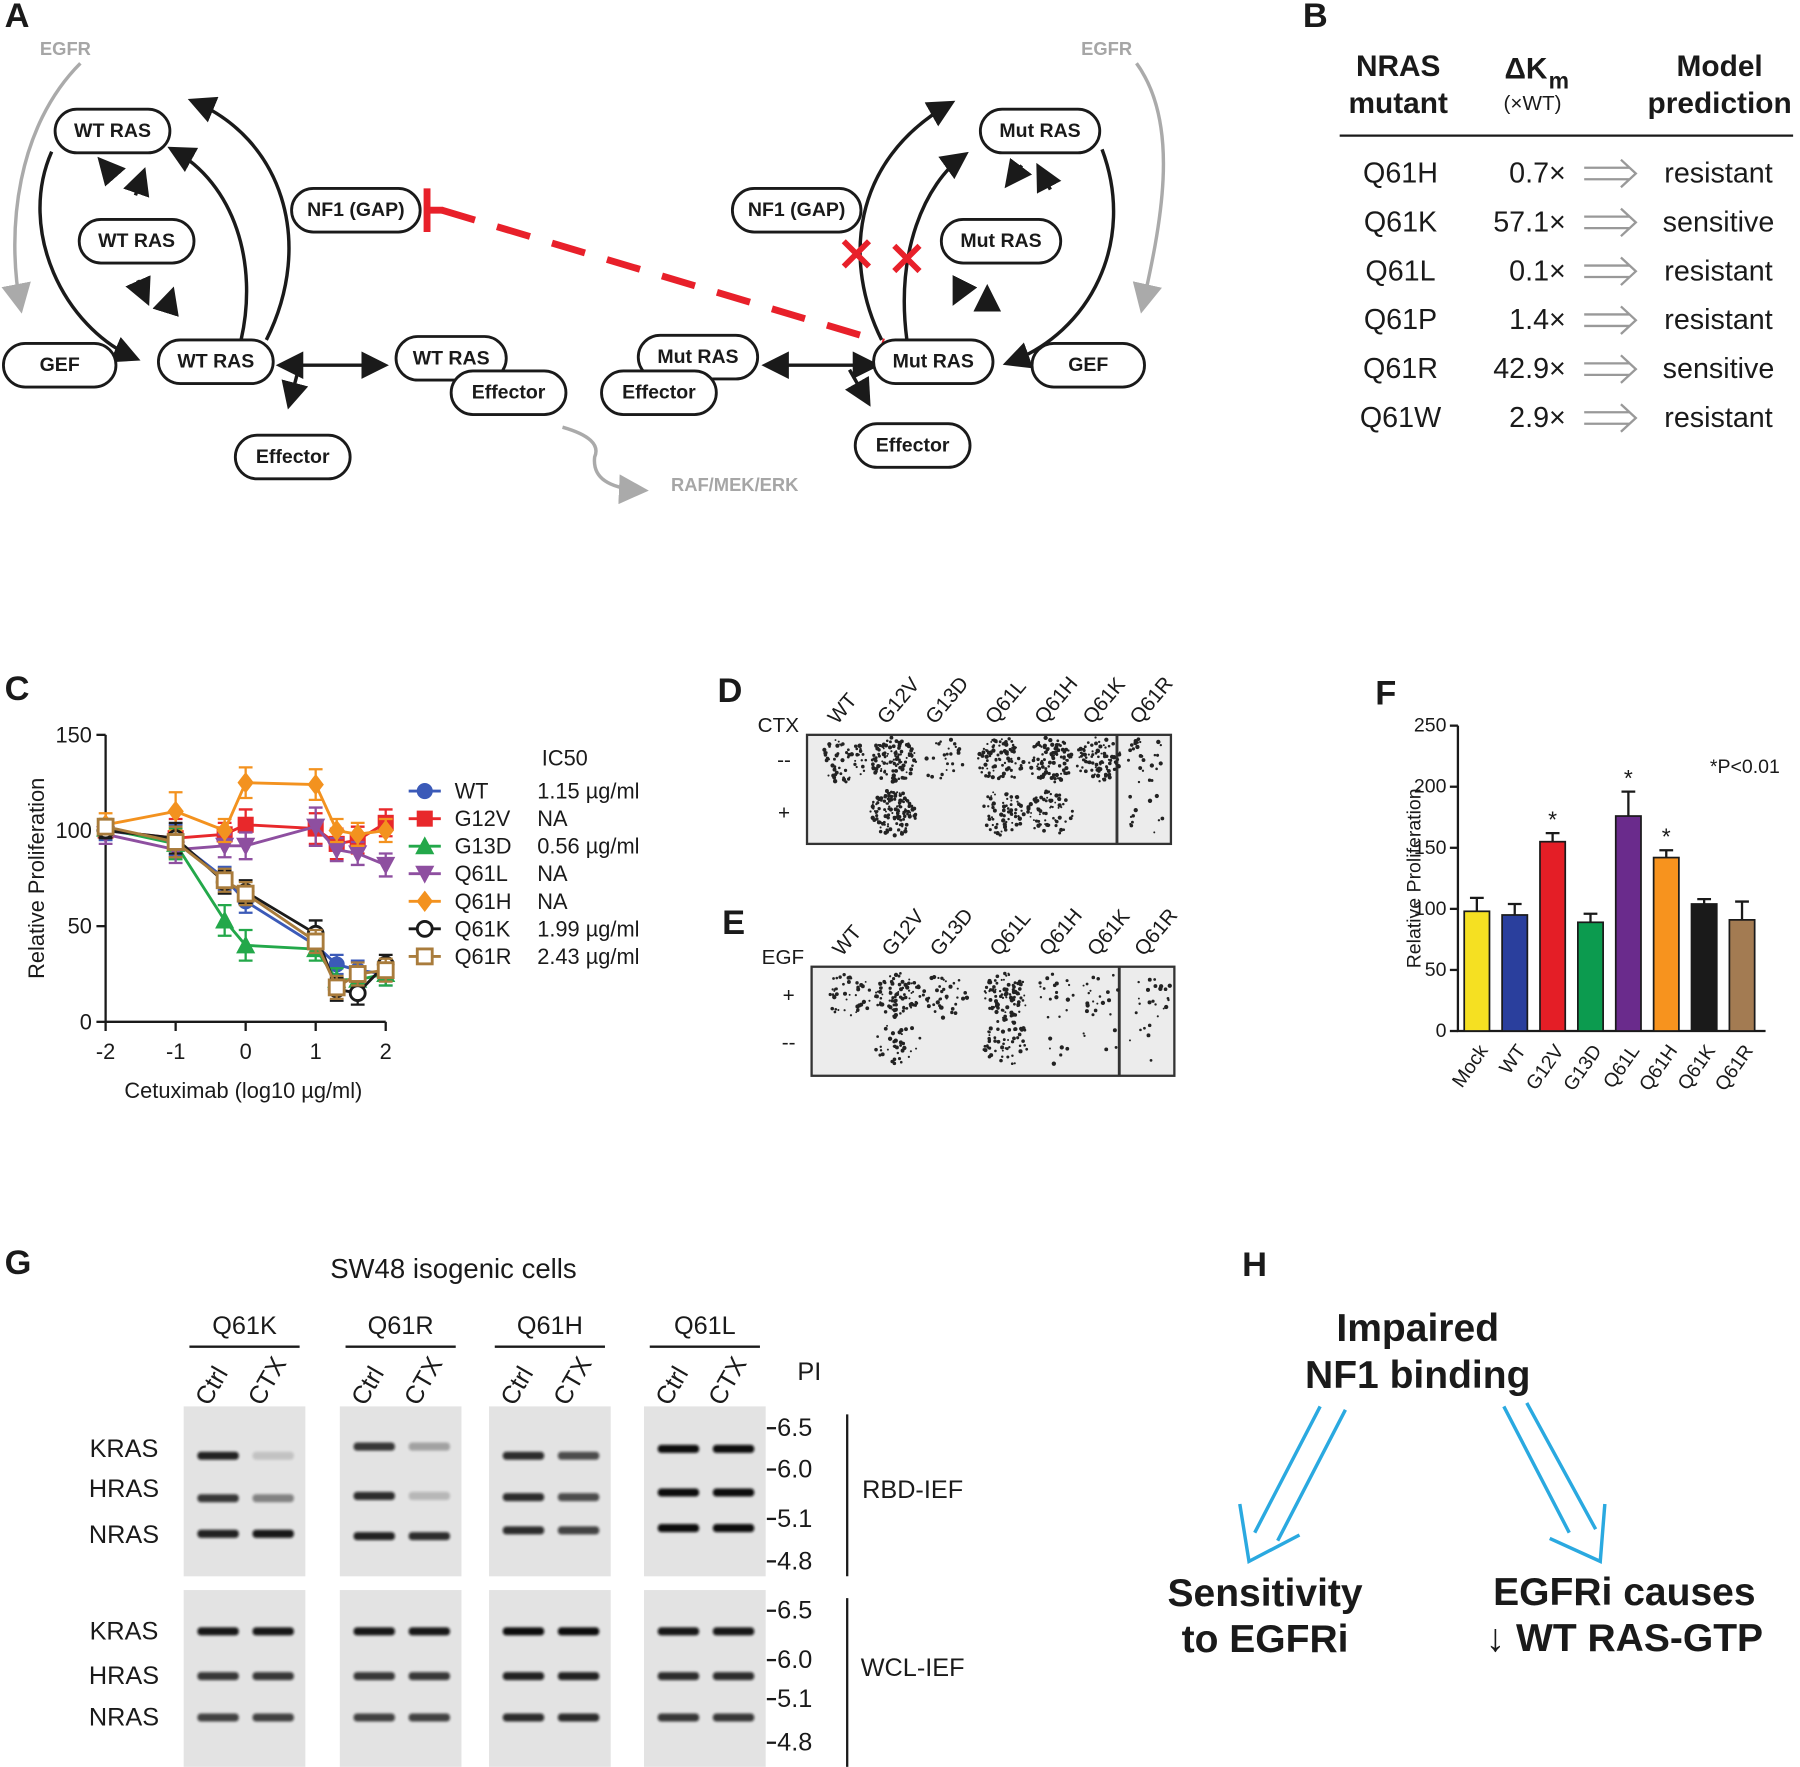  What do you see at coordinates (368, 1386) in the screenshot?
I see `lane-label: Ctrl` at bounding box center [368, 1386].